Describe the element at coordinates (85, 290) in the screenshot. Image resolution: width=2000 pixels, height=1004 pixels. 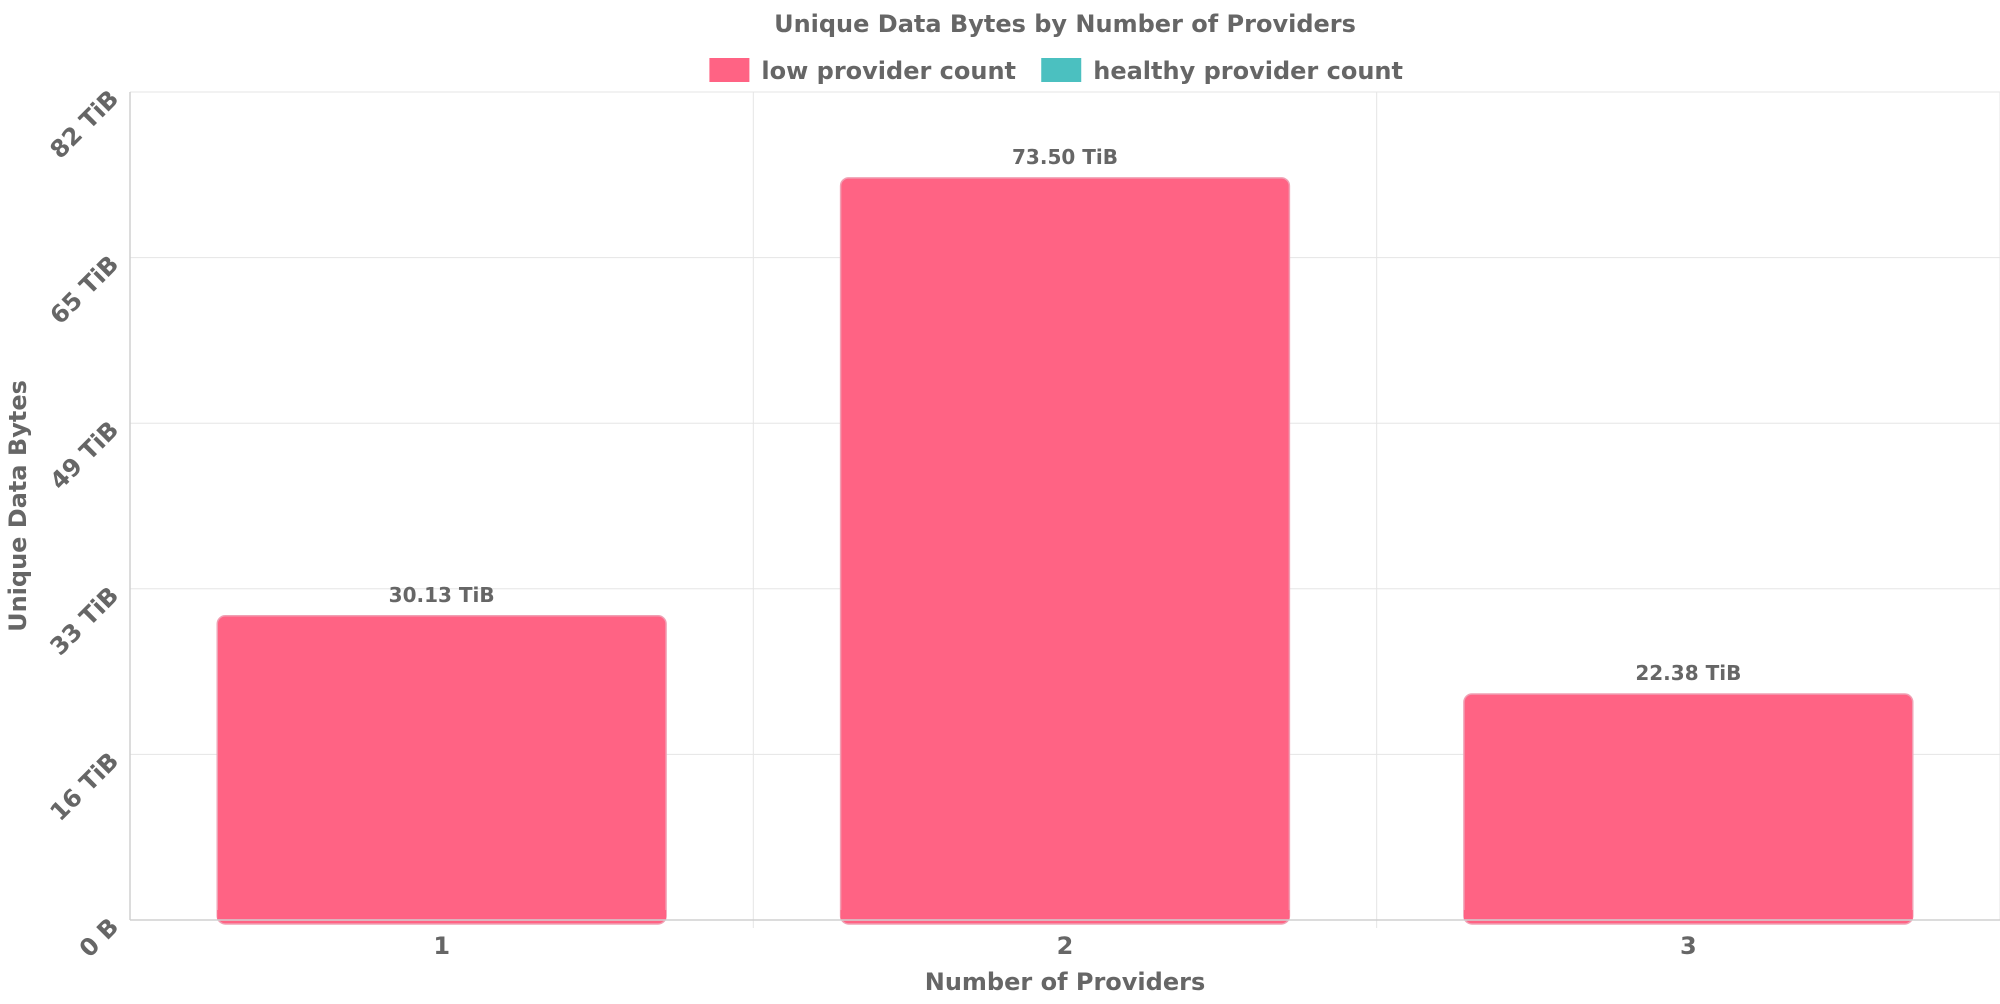
I see `y-tick-label: 65 TiB` at that location.